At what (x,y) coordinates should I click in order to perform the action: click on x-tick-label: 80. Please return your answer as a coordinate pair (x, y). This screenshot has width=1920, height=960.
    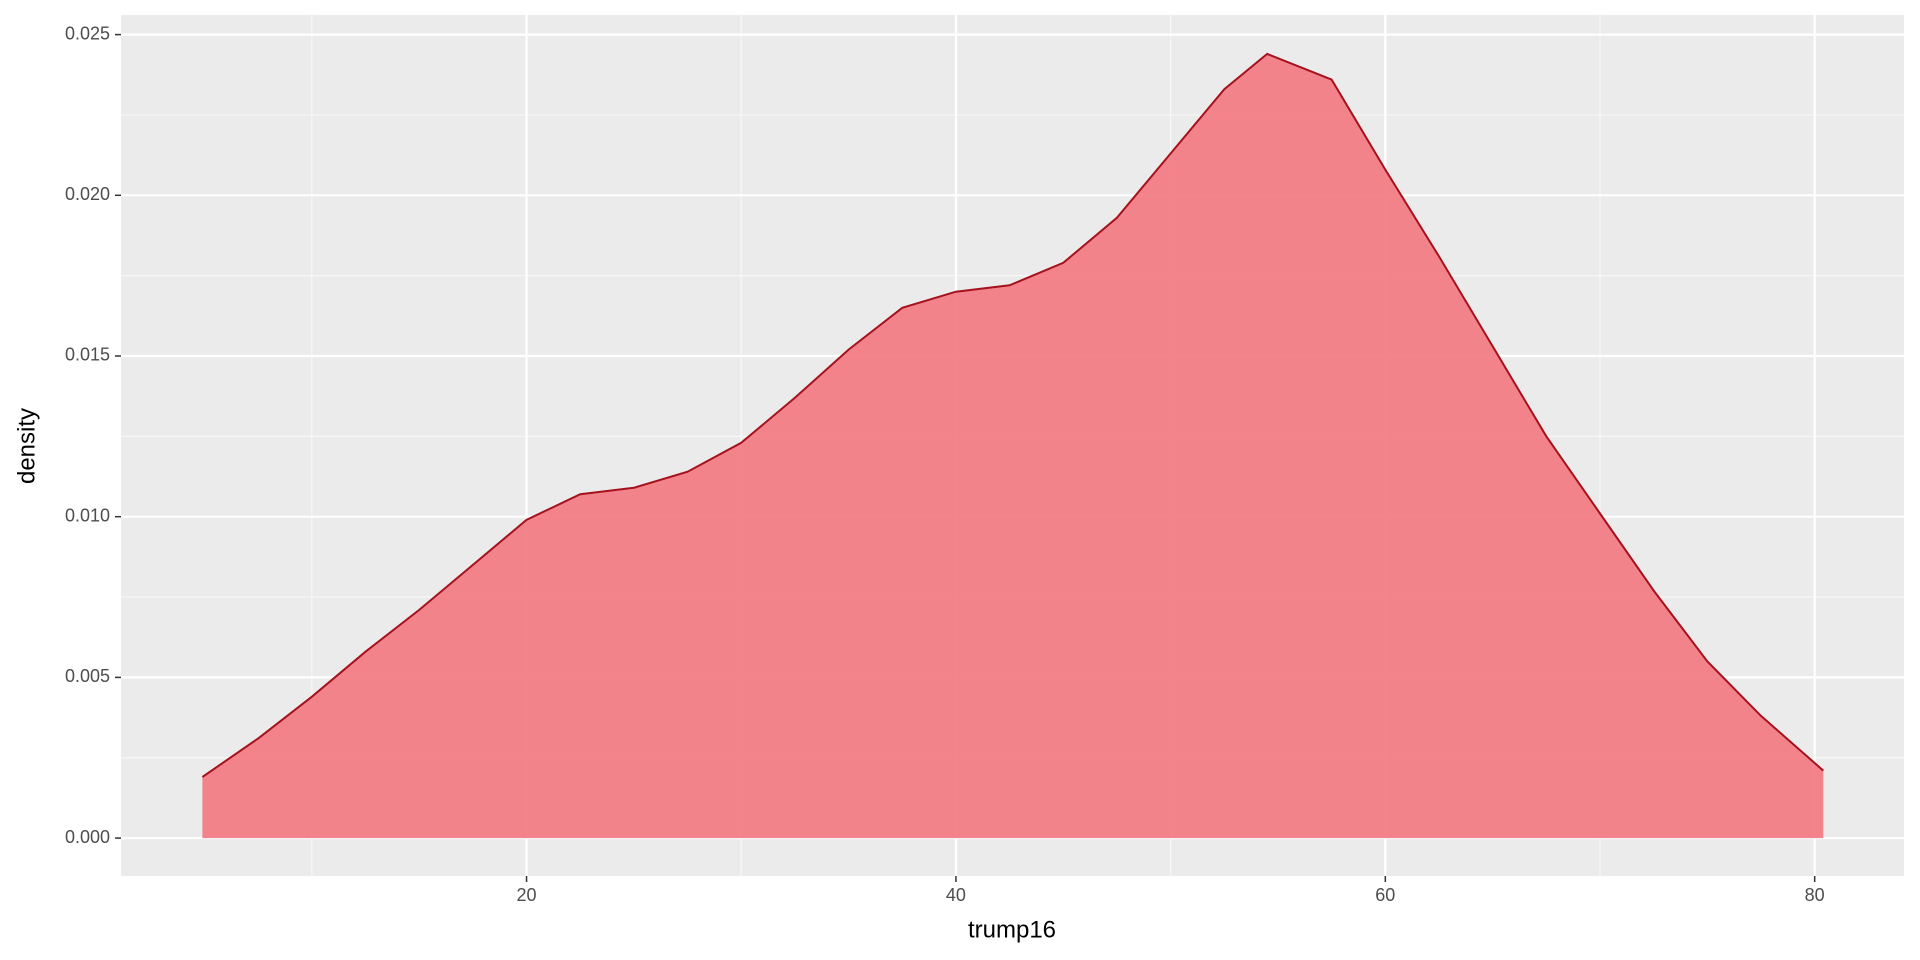
    Looking at the image, I should click on (1815, 895).